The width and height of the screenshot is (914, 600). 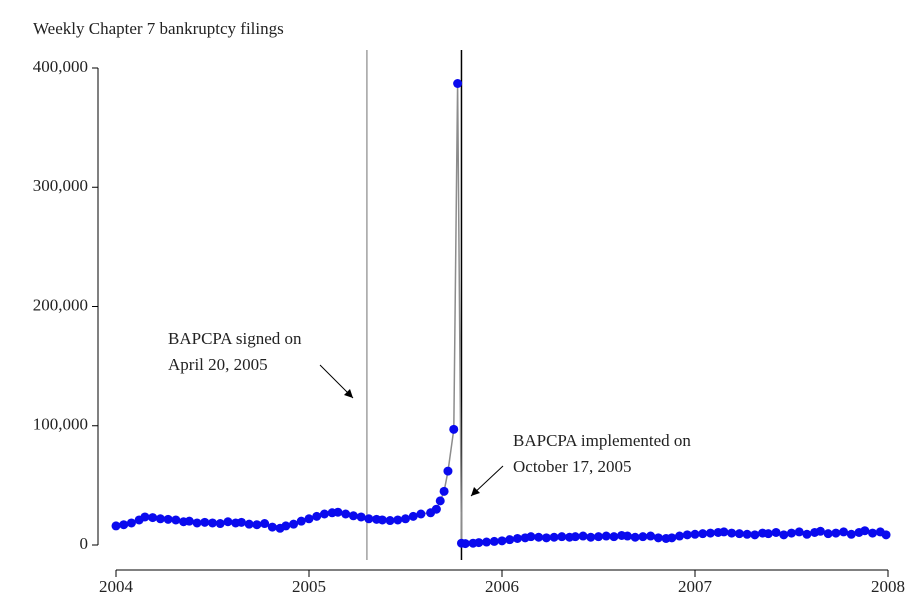 What do you see at coordinates (84, 543) in the screenshot?
I see `y-tick-label: 0` at bounding box center [84, 543].